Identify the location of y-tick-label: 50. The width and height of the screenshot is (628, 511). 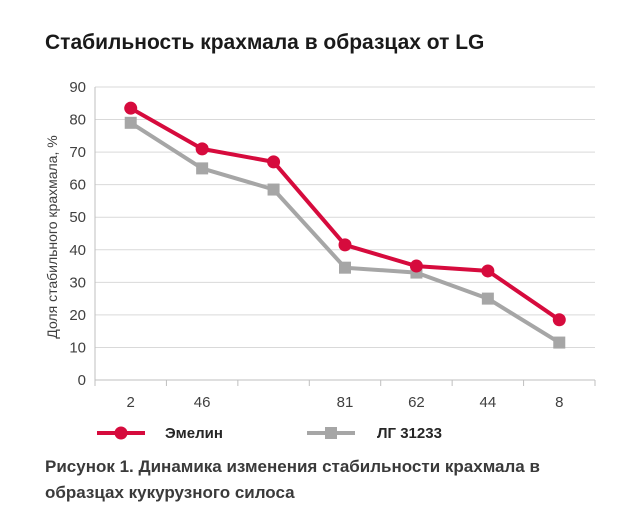
(77, 217).